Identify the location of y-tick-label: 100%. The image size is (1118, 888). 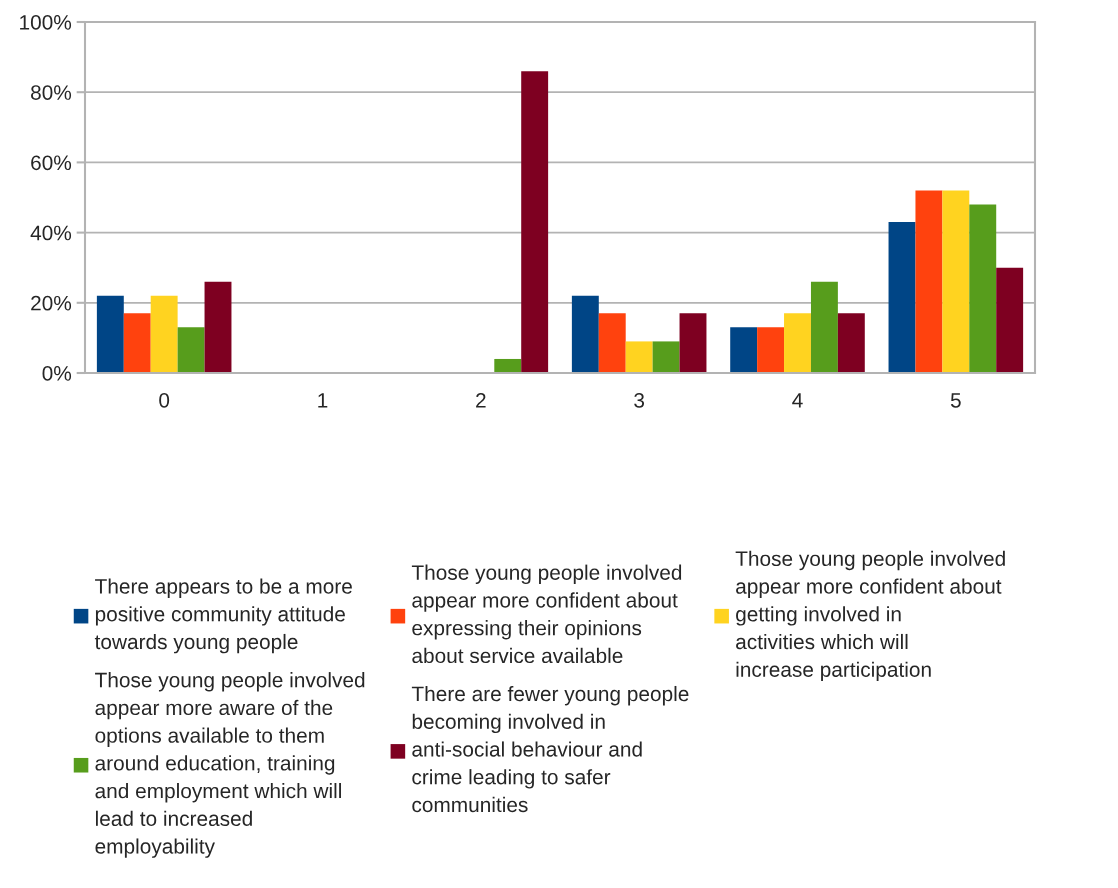
(46, 22).